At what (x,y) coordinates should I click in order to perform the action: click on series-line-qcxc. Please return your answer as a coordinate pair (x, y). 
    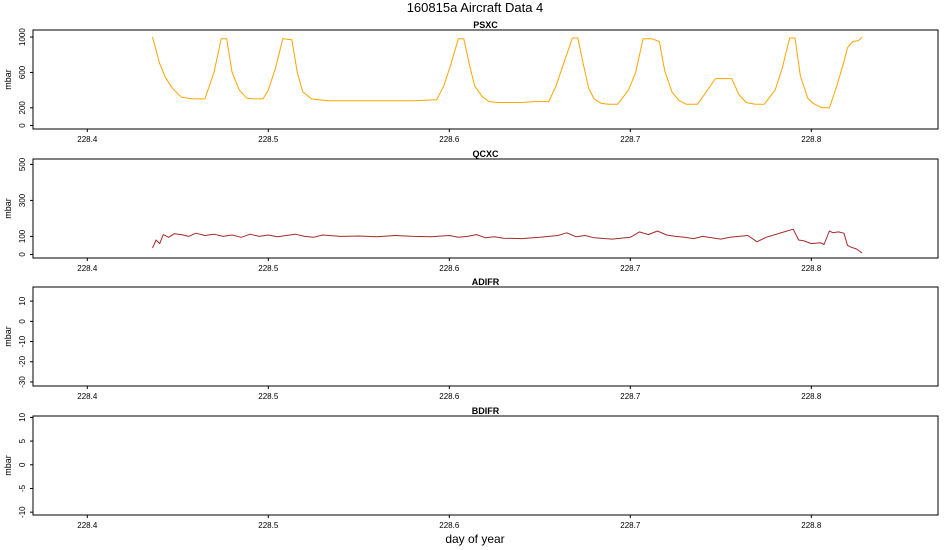
    Looking at the image, I should click on (507, 241).